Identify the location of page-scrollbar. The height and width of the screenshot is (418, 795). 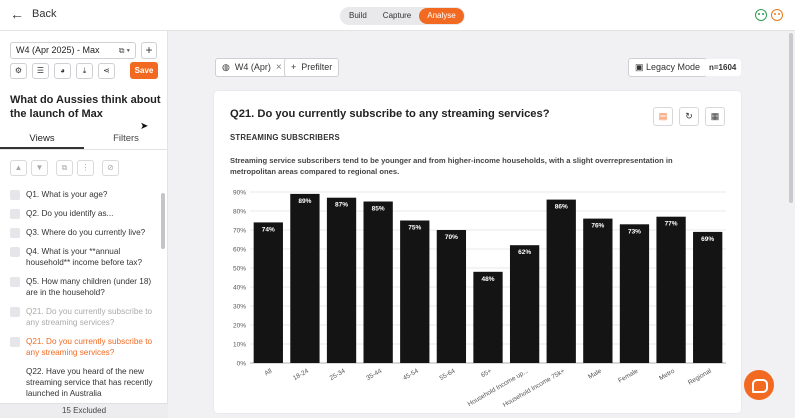
(791, 118).